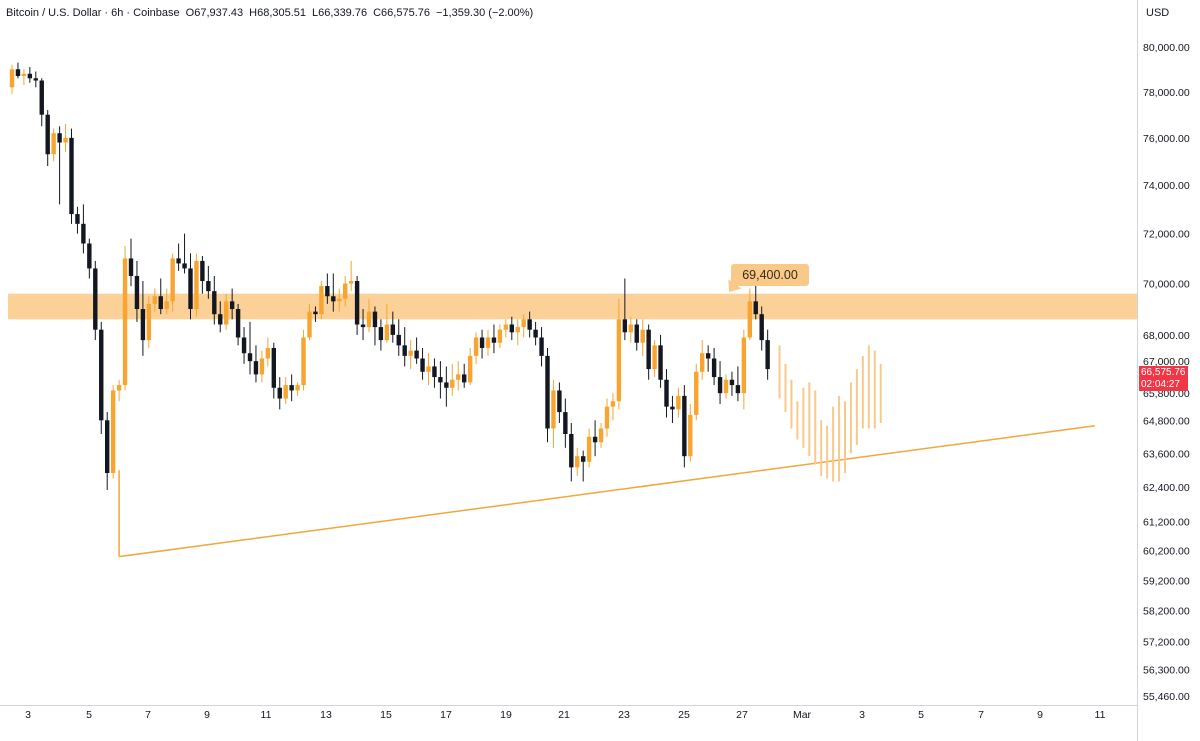 The width and height of the screenshot is (1200, 741). Describe the element at coordinates (1163, 372) in the screenshot. I see `current-price-value: 66,575.76` at that location.